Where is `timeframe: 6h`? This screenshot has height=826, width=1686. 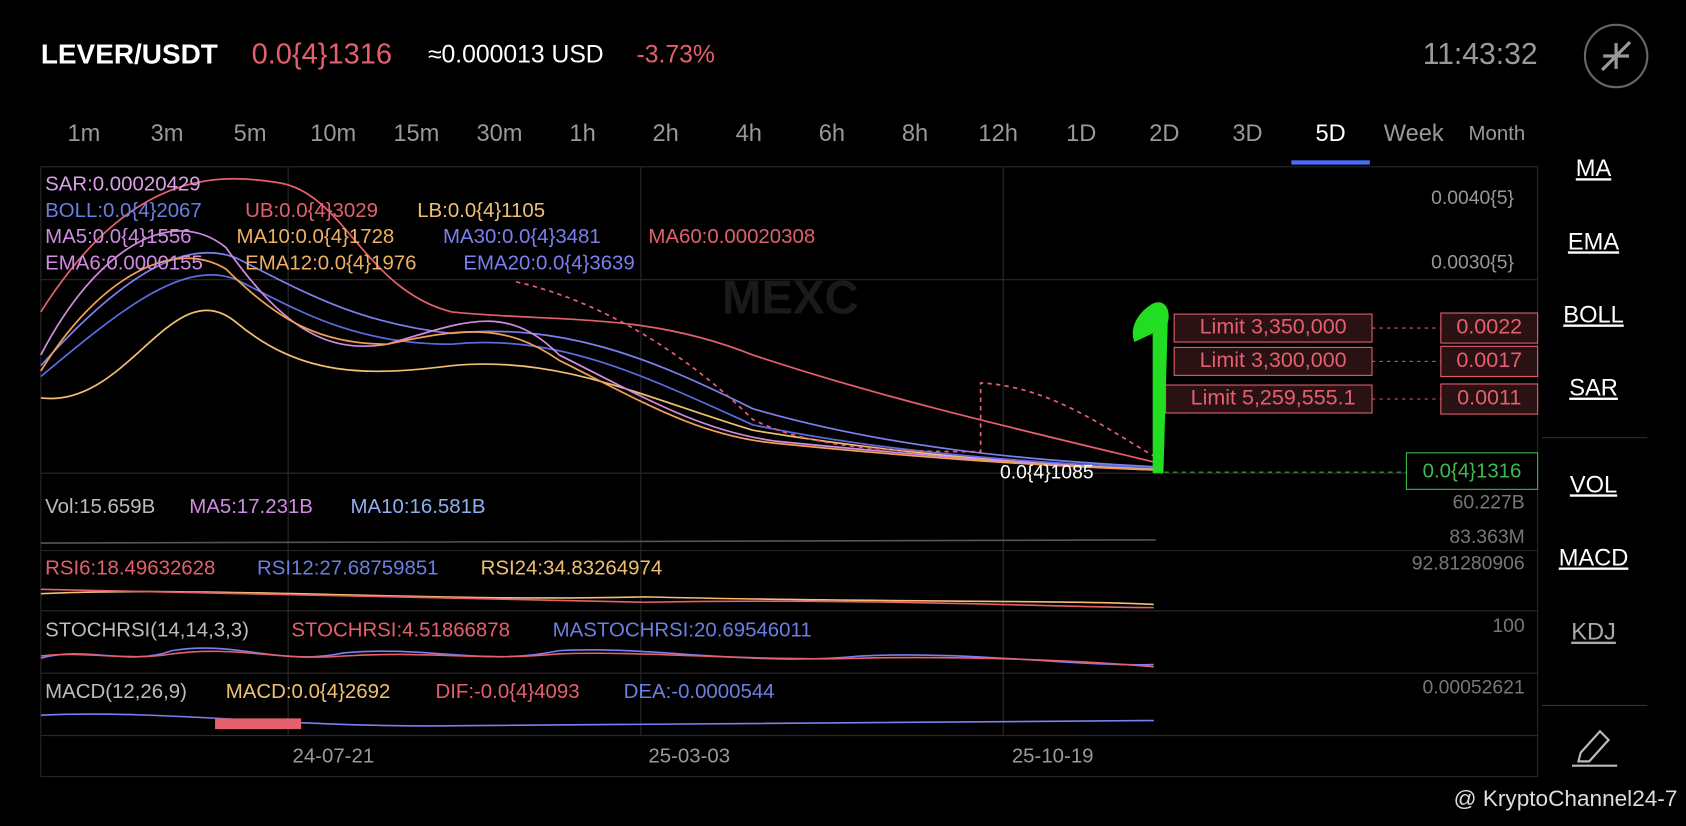
timeframe: 6h is located at coordinates (832, 134).